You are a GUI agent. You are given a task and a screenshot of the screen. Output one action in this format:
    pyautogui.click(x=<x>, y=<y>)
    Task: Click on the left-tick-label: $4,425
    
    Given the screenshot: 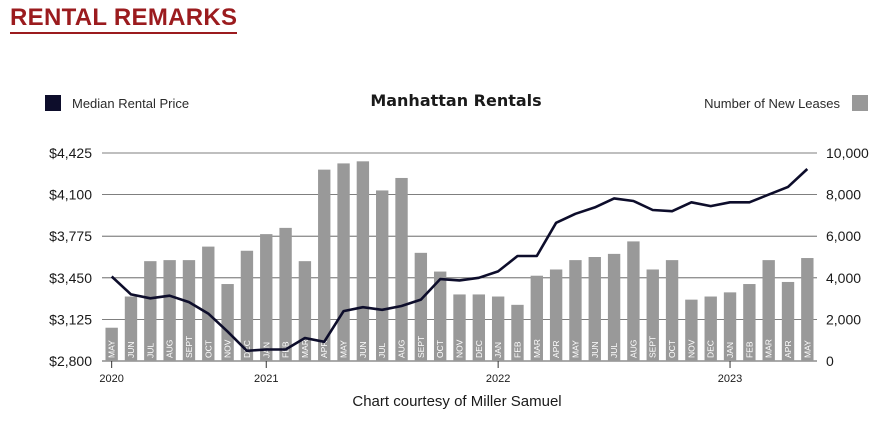 What is the action you would take?
    pyautogui.click(x=70, y=153)
    